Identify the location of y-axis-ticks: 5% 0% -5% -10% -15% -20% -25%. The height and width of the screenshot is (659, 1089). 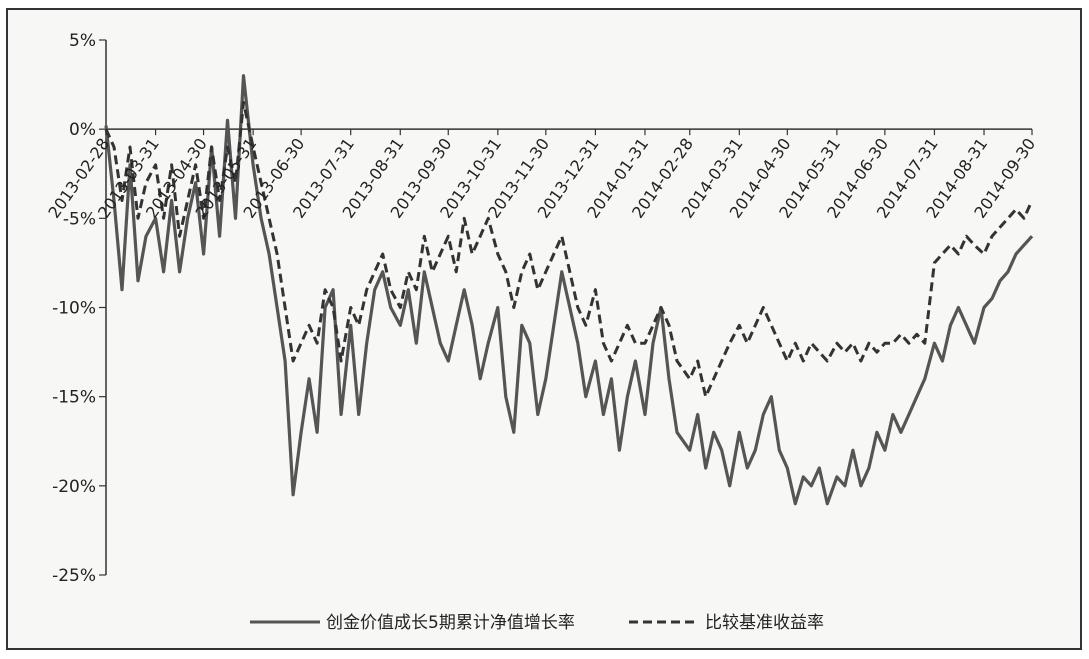
(79, 308).